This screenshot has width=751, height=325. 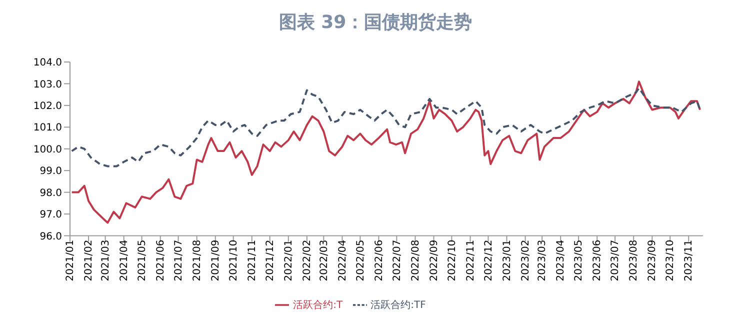 What do you see at coordinates (270, 261) in the screenshot?
I see `x-tick-label: 2021/12` at bounding box center [270, 261].